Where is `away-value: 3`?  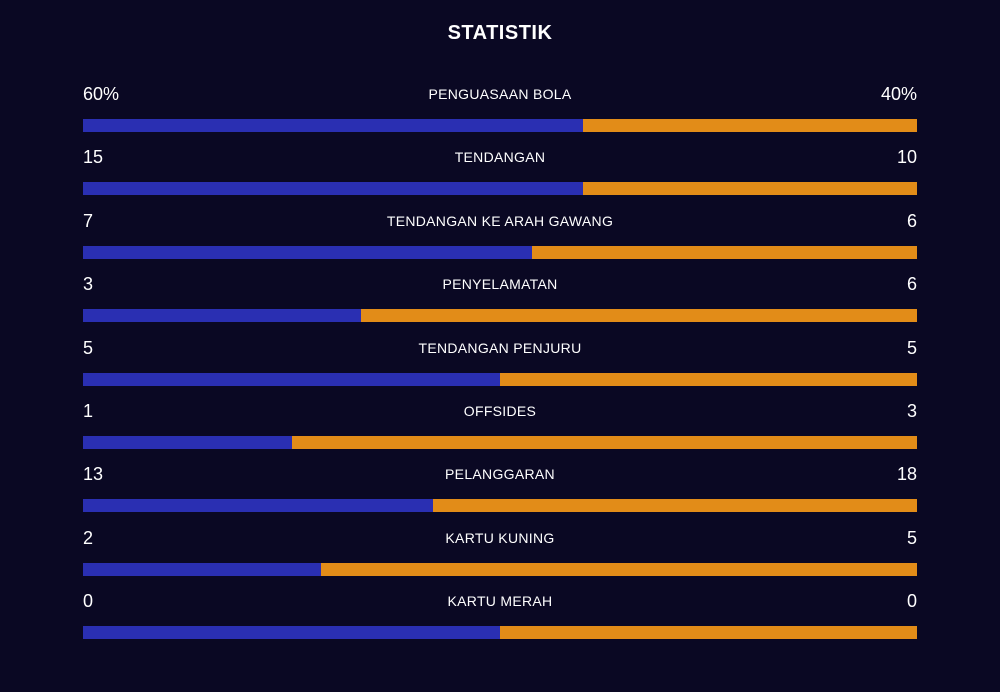
away-value: 3 is located at coordinates (911, 410).